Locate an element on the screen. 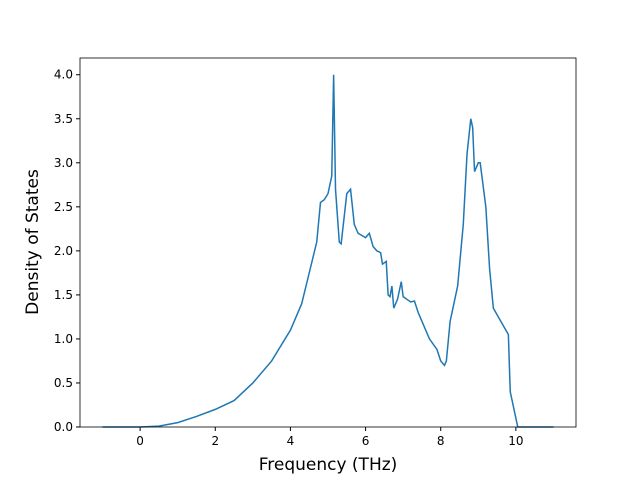  x-tick-label: 2 is located at coordinates (215, 441).